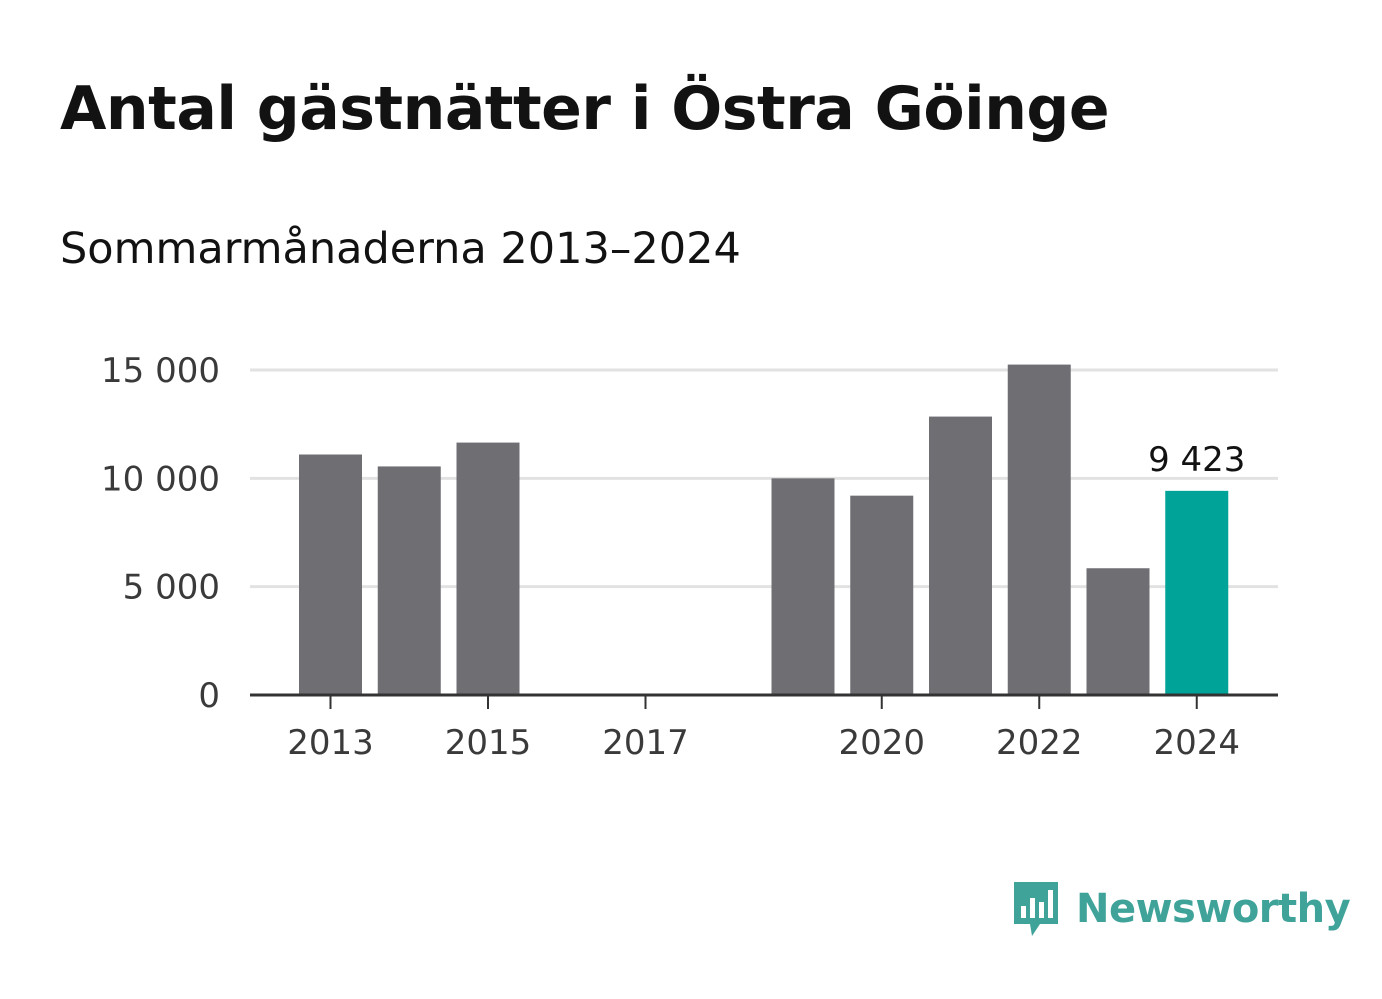  What do you see at coordinates (1196, 460) in the screenshot?
I see `data-label: 9 423` at bounding box center [1196, 460].